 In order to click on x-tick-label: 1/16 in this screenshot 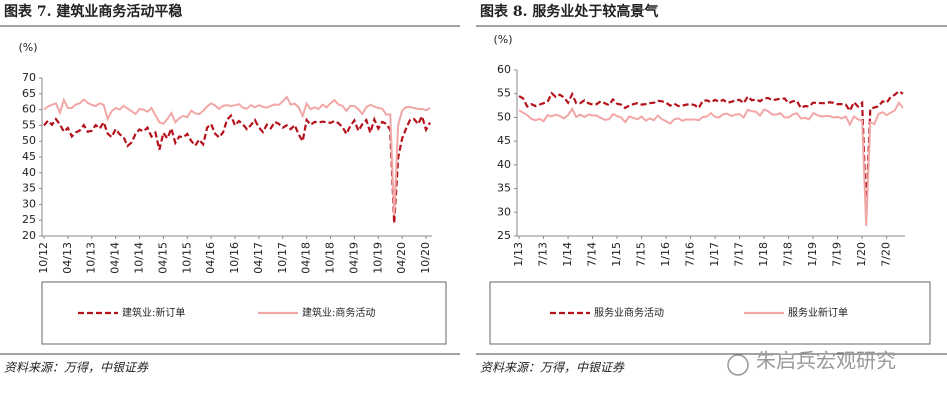, I will do `click(665, 254)`.